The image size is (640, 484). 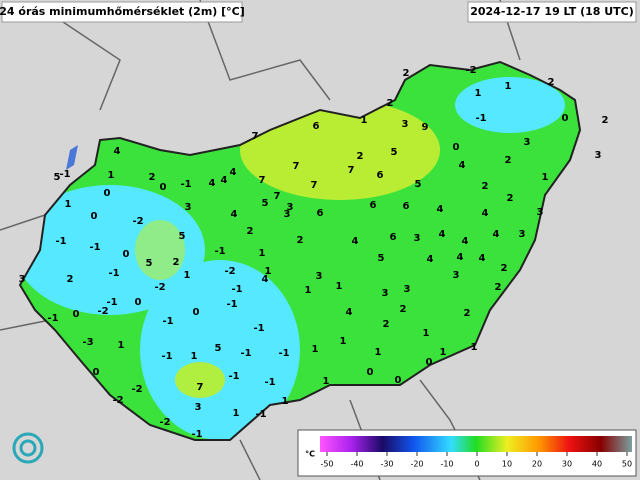 I want to click on colorbar-tick-label: 30, so click(x=567, y=464).